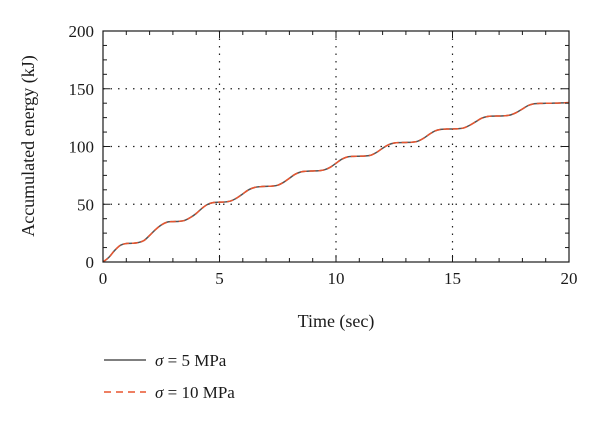  Describe the element at coordinates (569, 278) in the screenshot. I see `x-tick-label: 20` at that location.